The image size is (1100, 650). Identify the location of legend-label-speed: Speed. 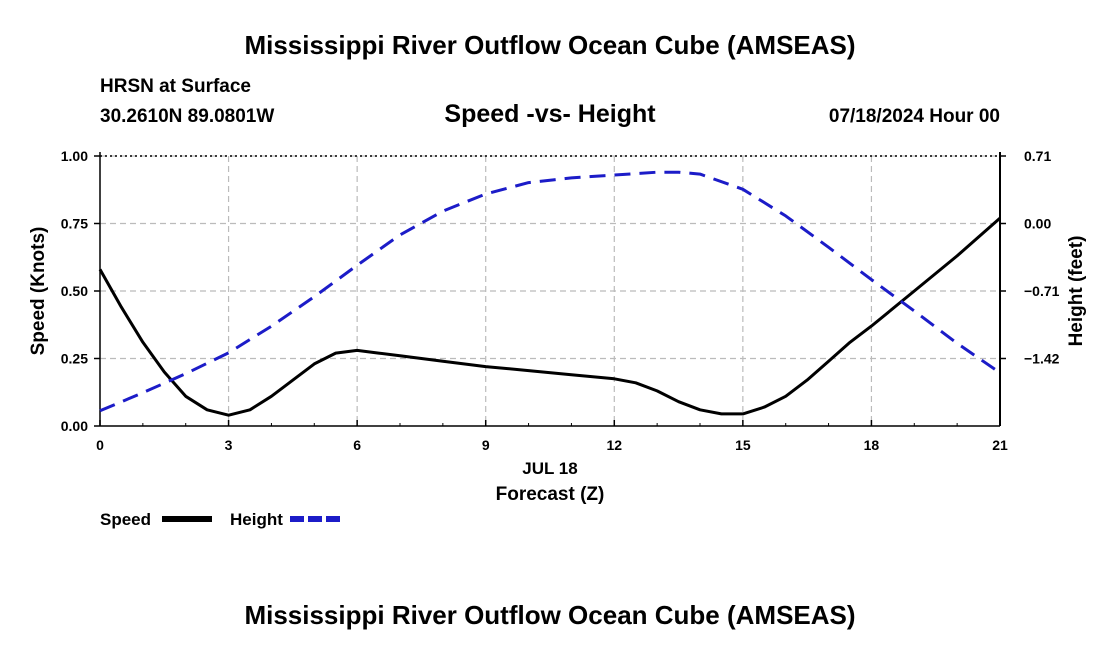
(125, 519).